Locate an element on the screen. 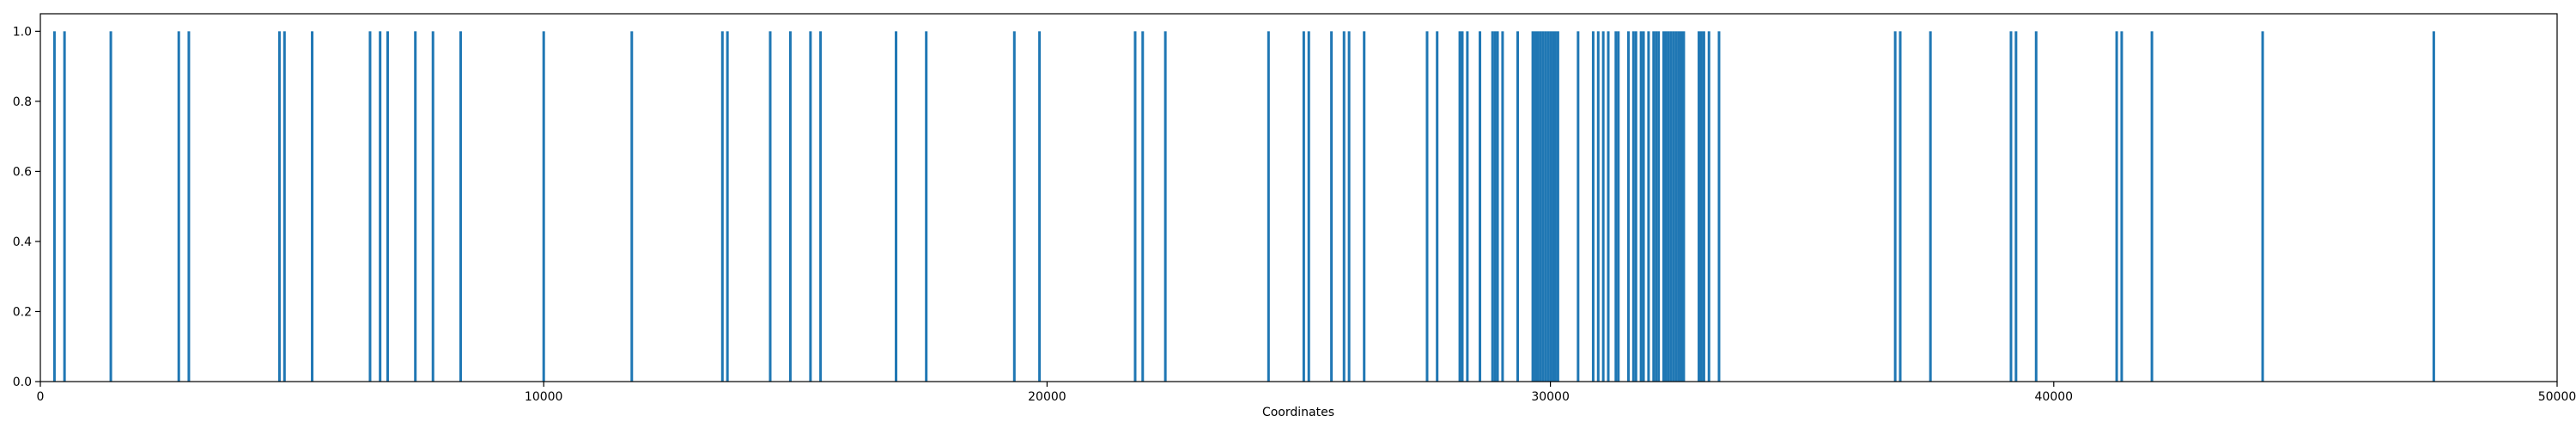 The width and height of the screenshot is (2576, 434). y-tick-label: 0.8 is located at coordinates (23, 102).